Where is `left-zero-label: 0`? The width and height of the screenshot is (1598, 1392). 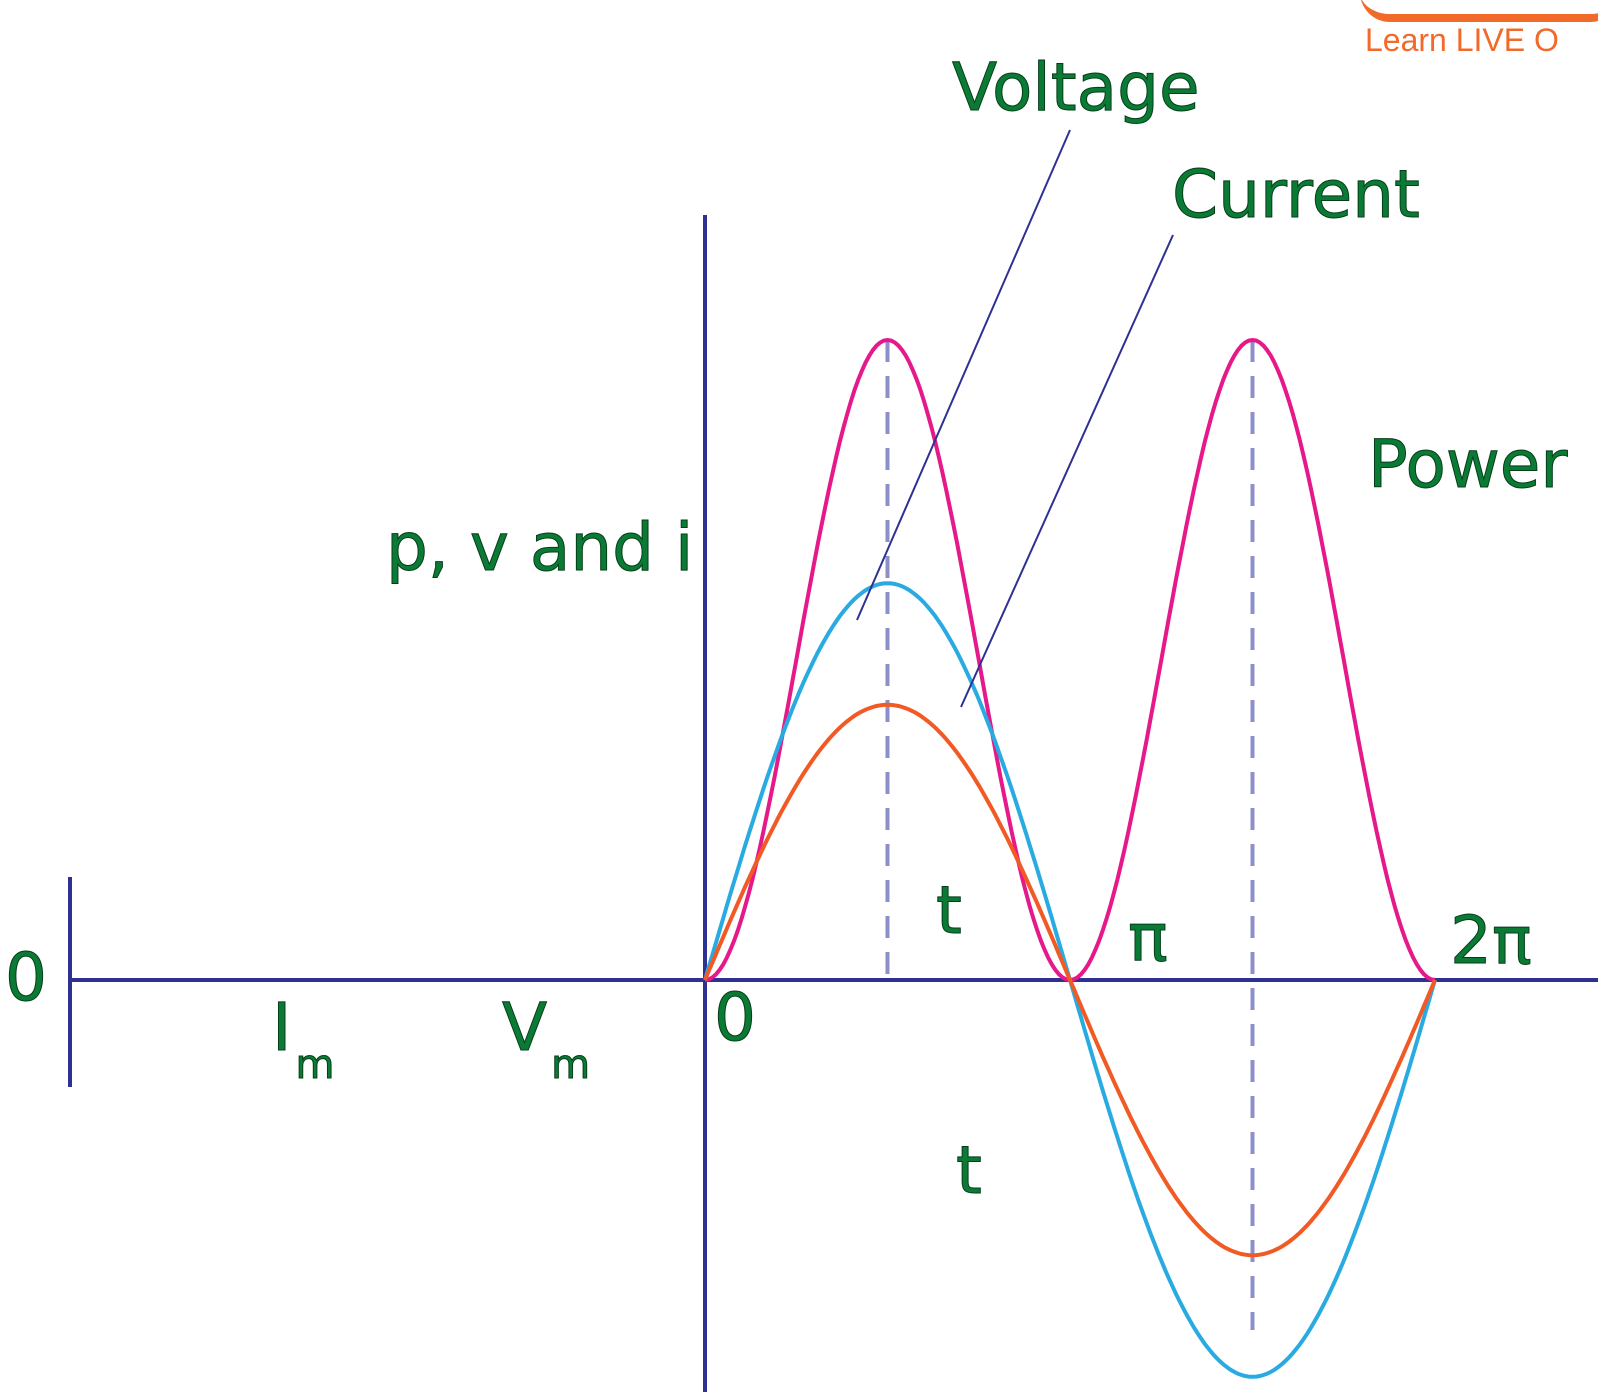 left-zero-label: 0 is located at coordinates (26, 977).